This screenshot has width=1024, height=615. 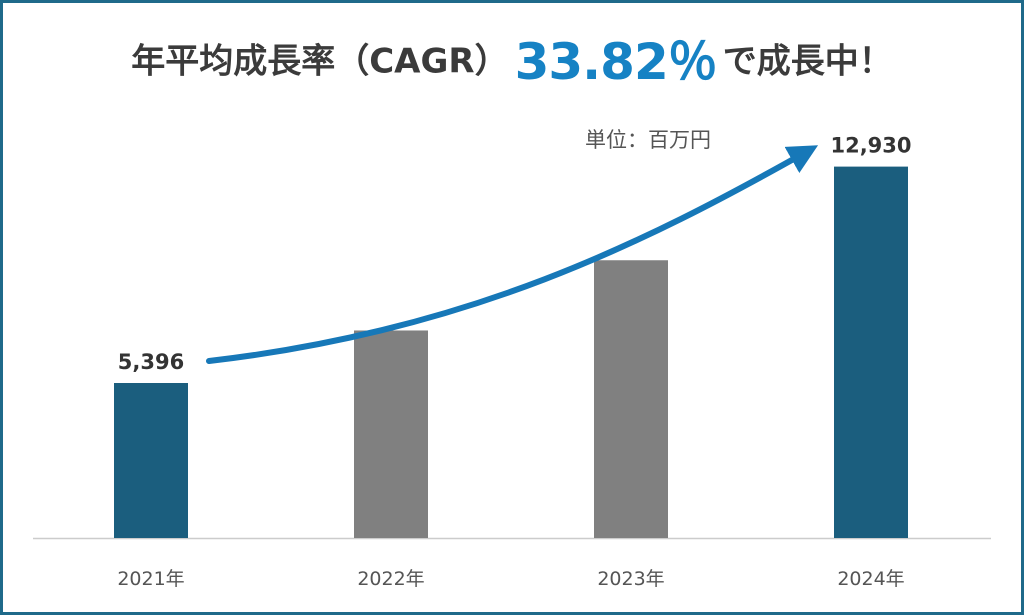 What do you see at coordinates (390, 579) in the screenshot?
I see `x-tick-label: 2022年` at bounding box center [390, 579].